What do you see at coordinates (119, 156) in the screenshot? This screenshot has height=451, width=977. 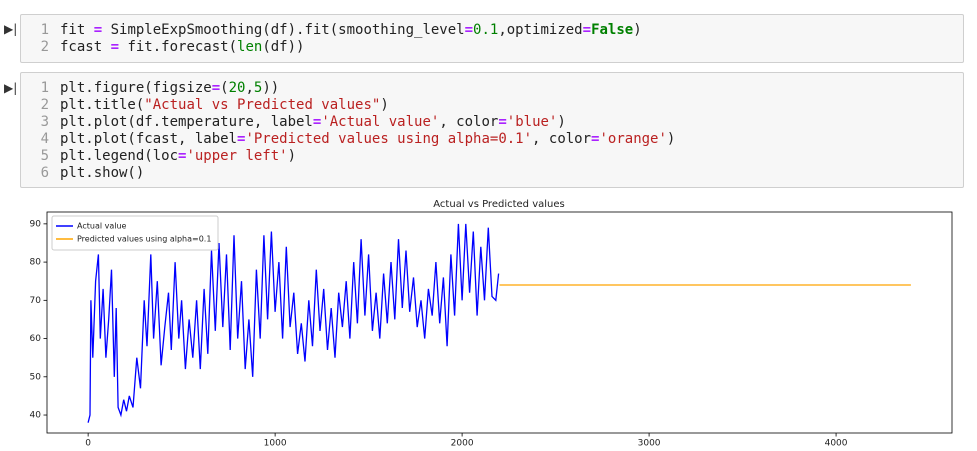 I see `code-token: plt.legend(loc` at bounding box center [119, 156].